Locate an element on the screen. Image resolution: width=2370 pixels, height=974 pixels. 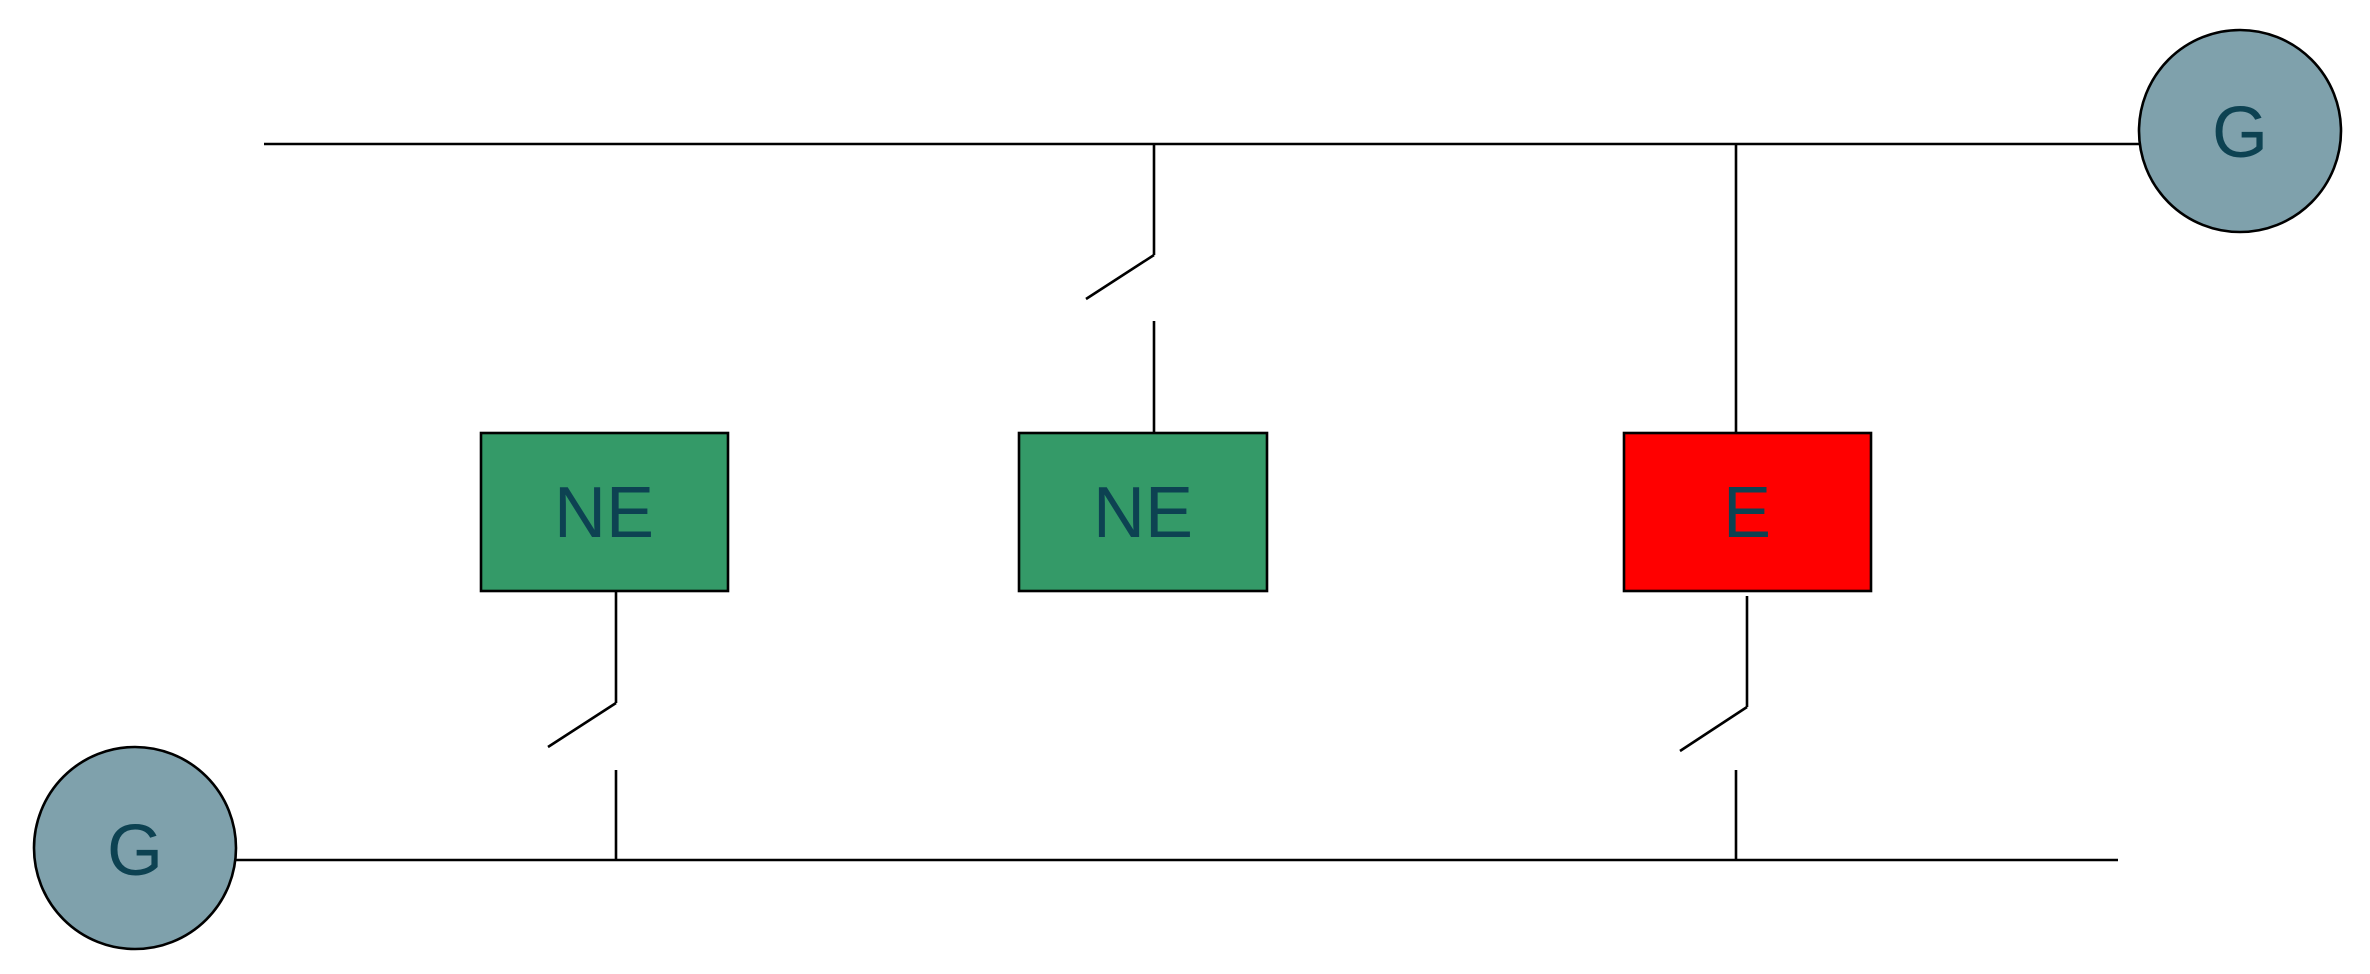
generator-top-right-circle is located at coordinates (2240, 131).